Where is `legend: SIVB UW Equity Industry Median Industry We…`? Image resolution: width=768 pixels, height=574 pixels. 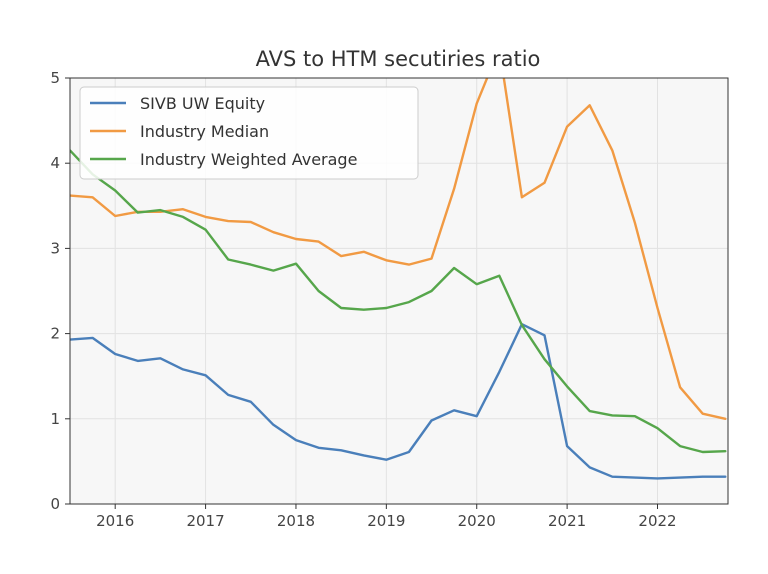 legend: SIVB UW Equity Industry Median Industry We… is located at coordinates (249, 133).